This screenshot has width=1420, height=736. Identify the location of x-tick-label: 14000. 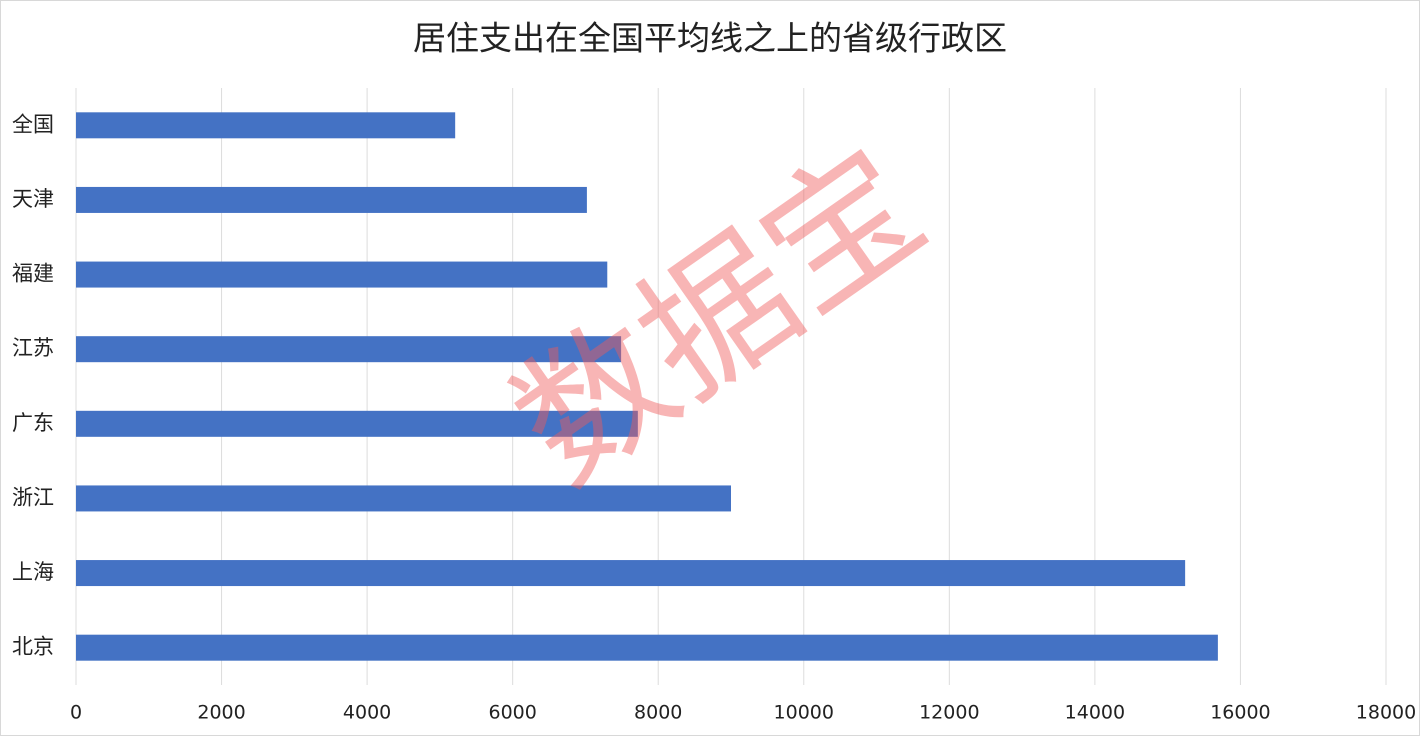
(1095, 713).